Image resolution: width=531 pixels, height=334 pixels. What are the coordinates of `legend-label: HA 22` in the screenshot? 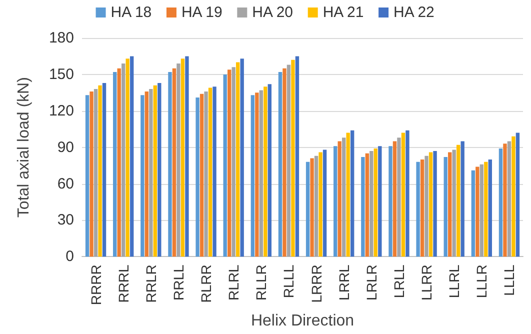 It's located at (414, 12).